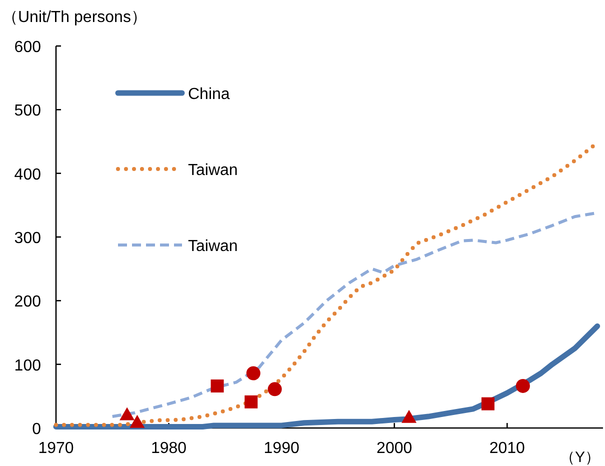  Describe the element at coordinates (168, 448) in the screenshot. I see `x-tick-label: 1980` at that location.